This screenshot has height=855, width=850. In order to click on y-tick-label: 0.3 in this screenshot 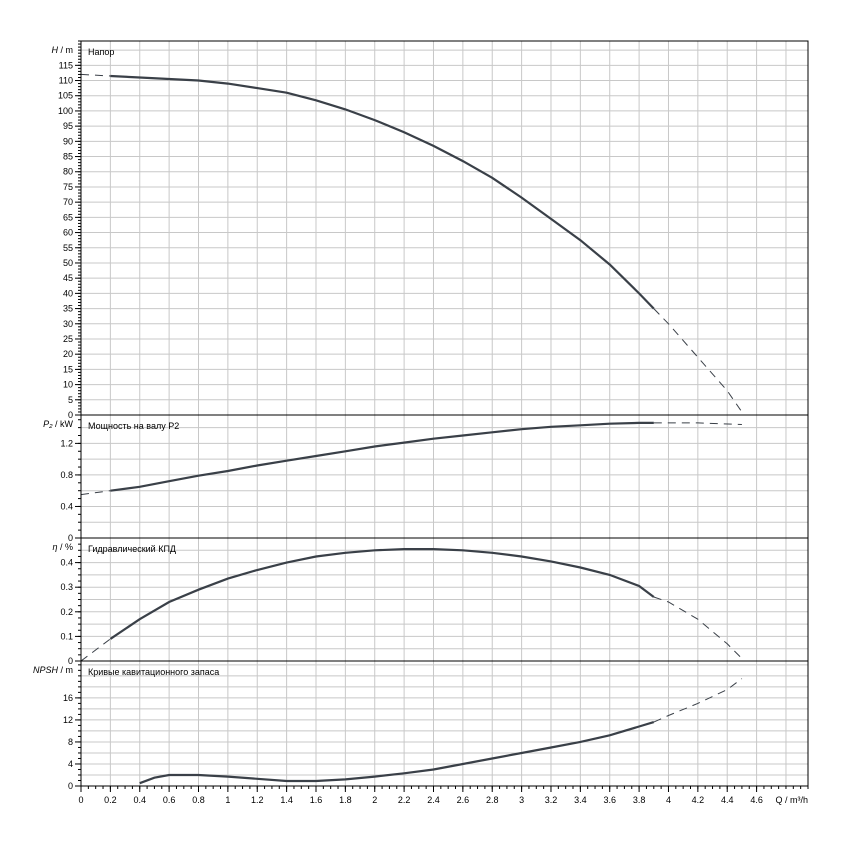, I will do `click(66, 587)`.